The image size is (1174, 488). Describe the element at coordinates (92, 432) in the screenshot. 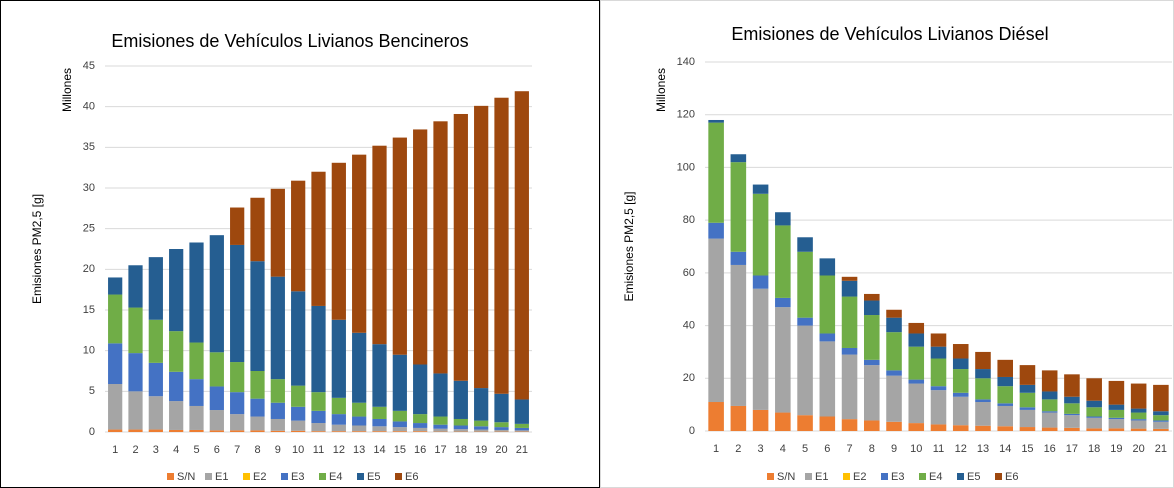

I see `y-tick-label: 0` at that location.